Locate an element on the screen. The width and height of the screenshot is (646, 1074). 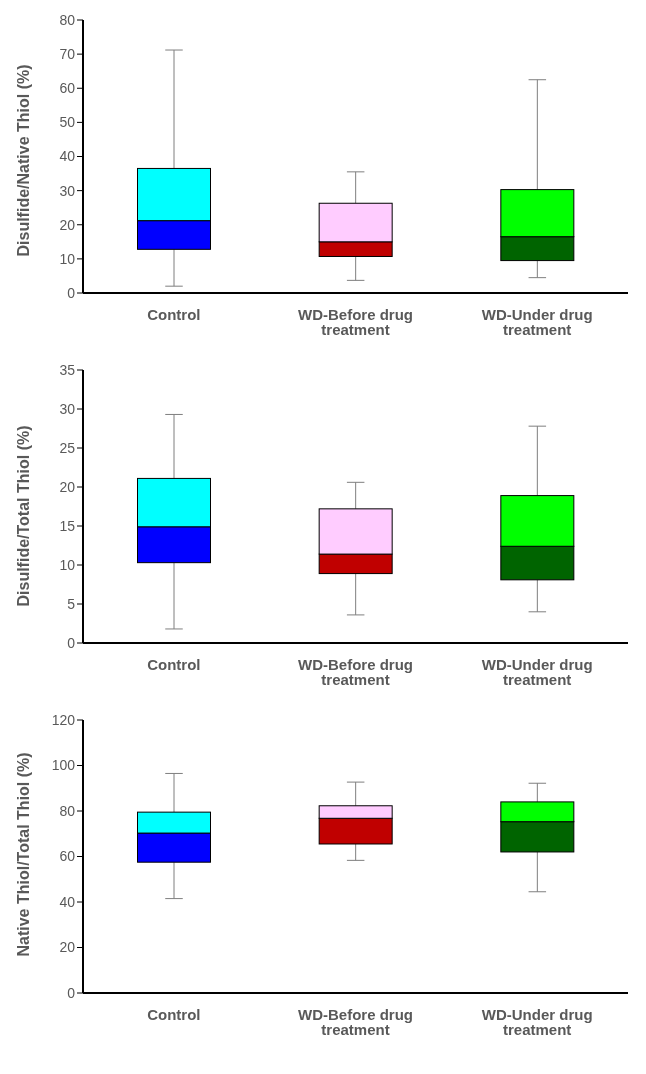
y-tick-label: 50 is located at coordinates (67, 122).